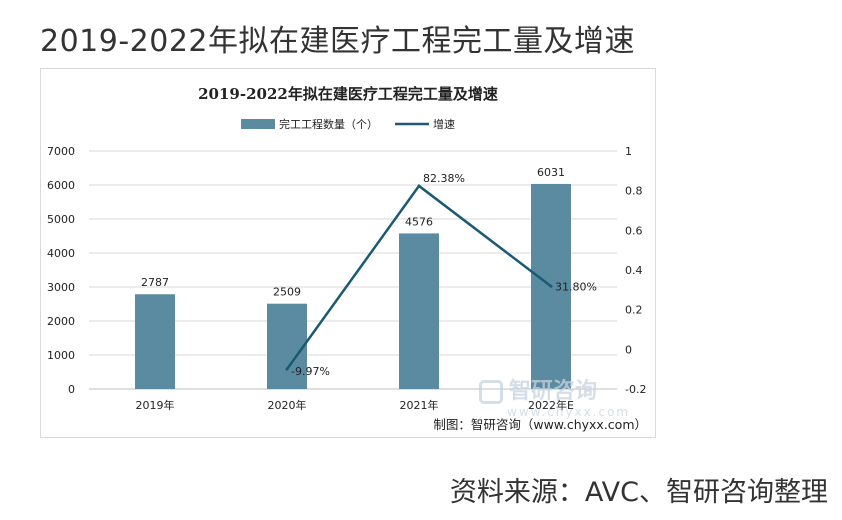 Image resolution: width=842 pixels, height=520 pixels. I want to click on watermark-url: www.chyxx.com, so click(569, 412).